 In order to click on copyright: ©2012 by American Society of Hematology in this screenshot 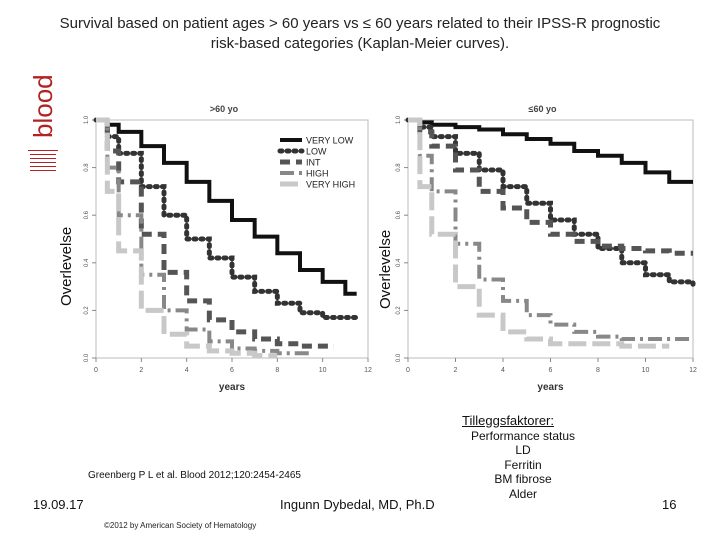, I will do `click(180, 525)`.